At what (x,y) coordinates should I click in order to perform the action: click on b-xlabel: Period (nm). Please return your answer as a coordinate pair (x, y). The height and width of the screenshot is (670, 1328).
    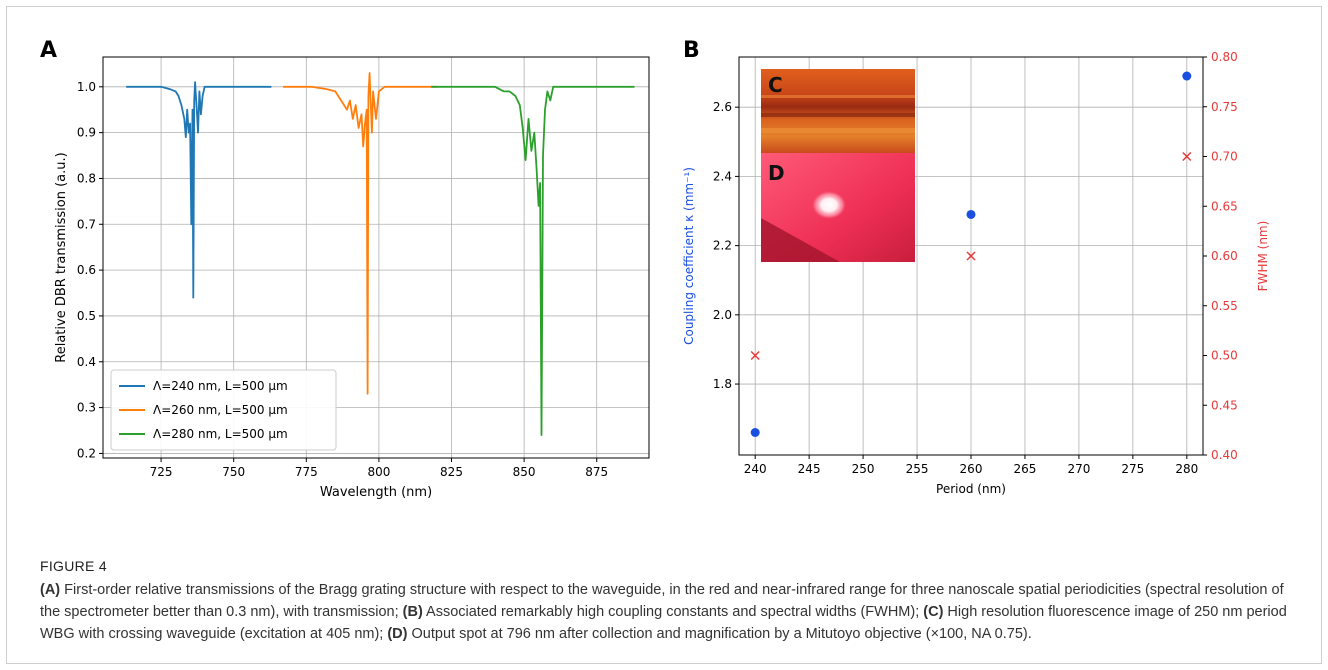
    Looking at the image, I should click on (971, 489).